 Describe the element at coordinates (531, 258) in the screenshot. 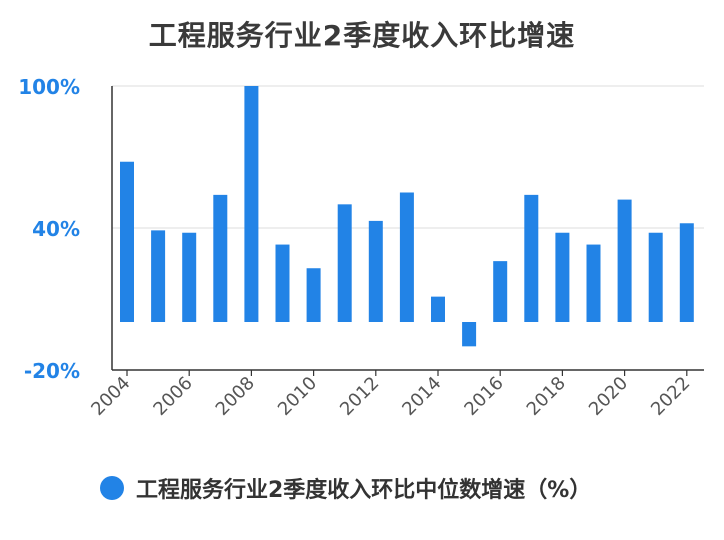

I see `bar-2017` at that location.